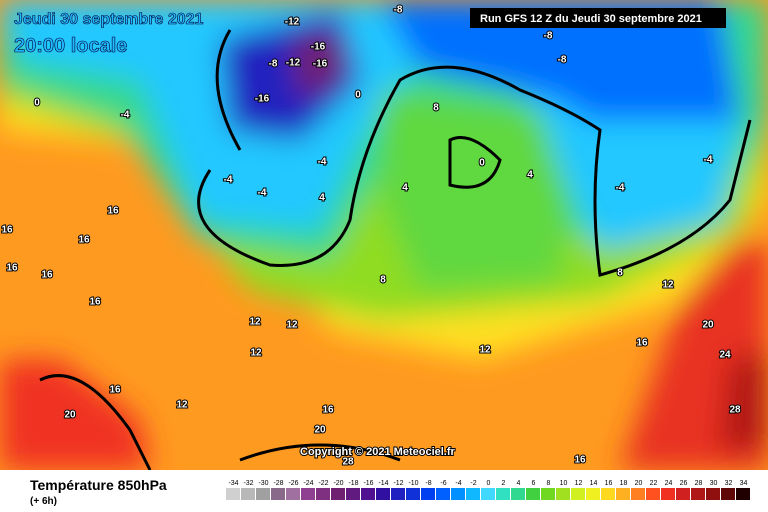 This screenshot has height=512, width=768. Describe the element at coordinates (220, 422) in the screenshot. I see `isotherm` at that location.